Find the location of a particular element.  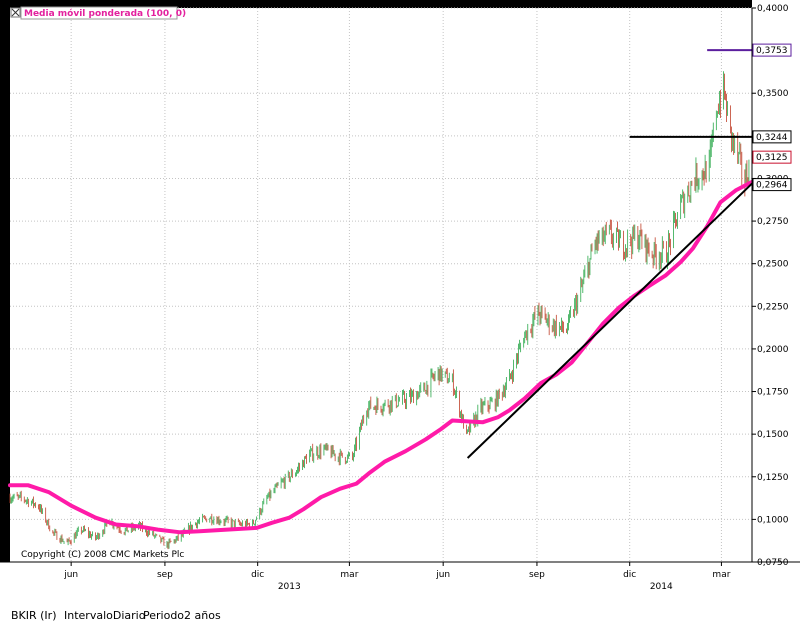

value-badge-label: 0,2964 is located at coordinates (772, 186).